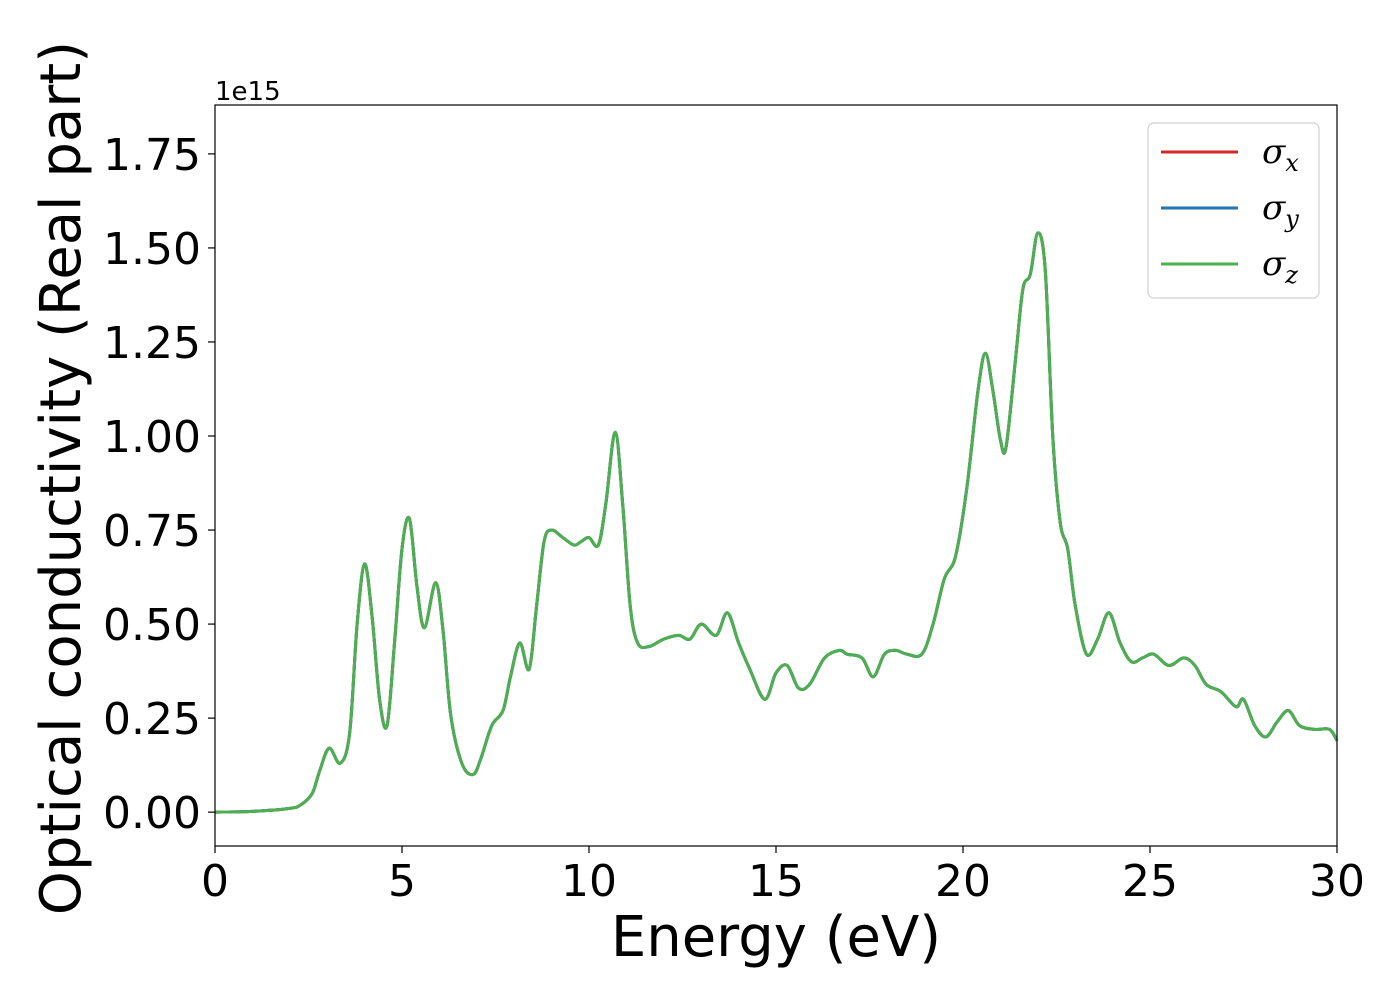 The width and height of the screenshot is (1400, 1000). What do you see at coordinates (152, 719) in the screenshot?
I see `y-tick-label: 0.25` at bounding box center [152, 719].